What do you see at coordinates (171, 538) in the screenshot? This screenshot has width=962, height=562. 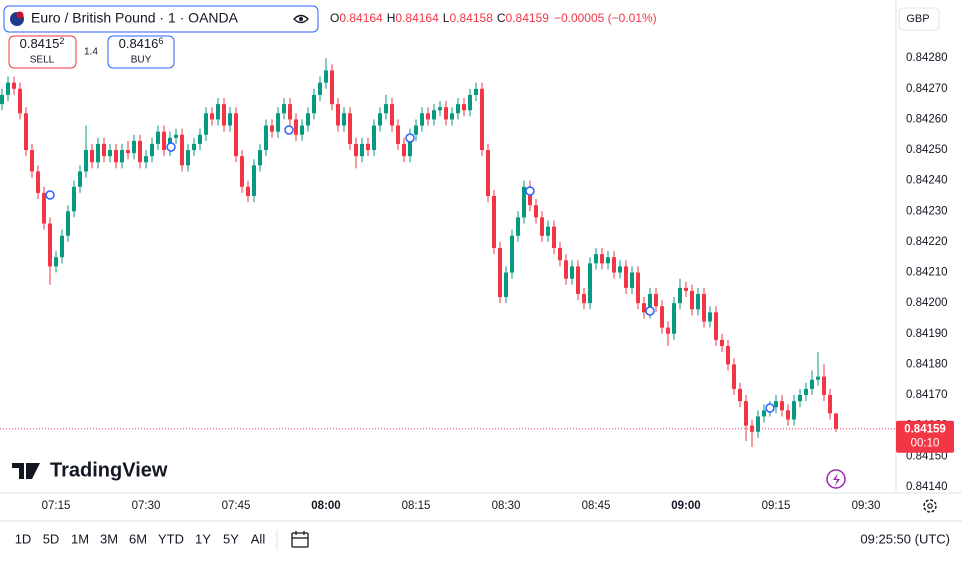 I see `timeframe-button: YTD` at bounding box center [171, 538].